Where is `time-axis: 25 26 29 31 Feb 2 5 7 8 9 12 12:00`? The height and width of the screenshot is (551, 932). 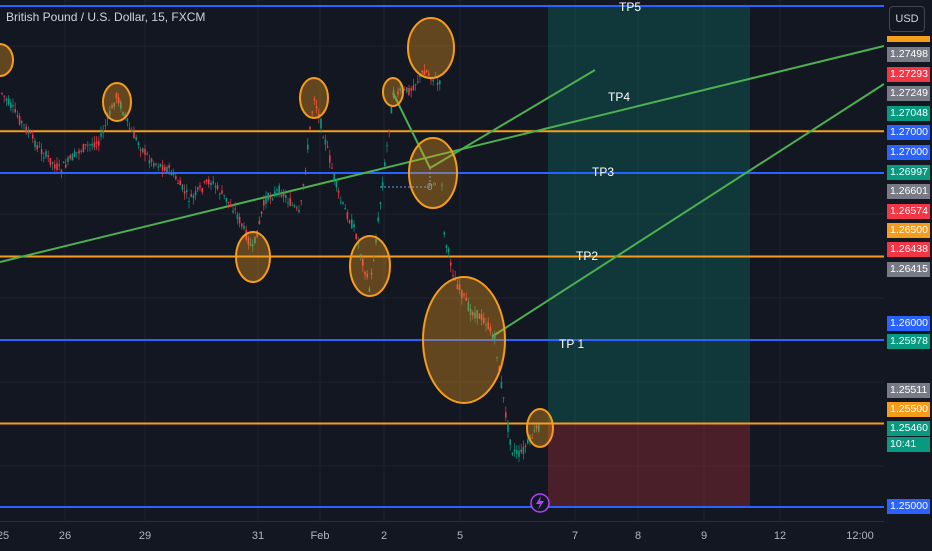 time-axis: 25 26 29 31 Feb 2 5 7 8 9 12 12:00 is located at coordinates (442, 536).